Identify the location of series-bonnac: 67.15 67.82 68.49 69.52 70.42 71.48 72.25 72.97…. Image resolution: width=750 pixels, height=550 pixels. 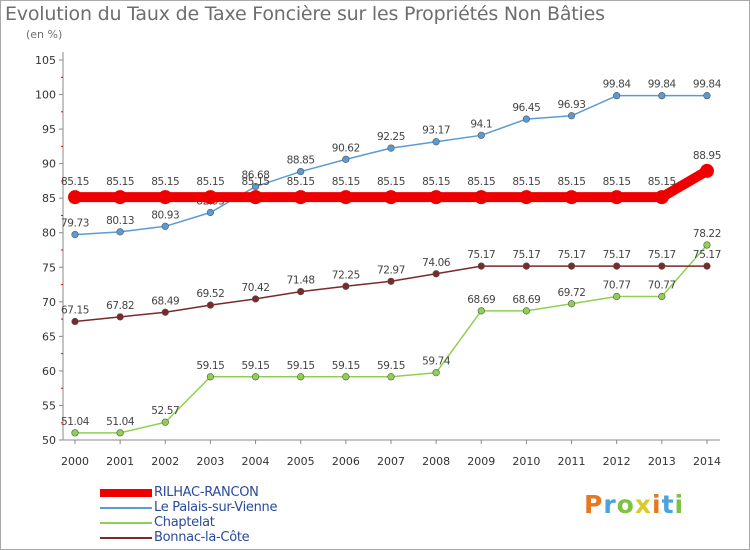
(391, 287).